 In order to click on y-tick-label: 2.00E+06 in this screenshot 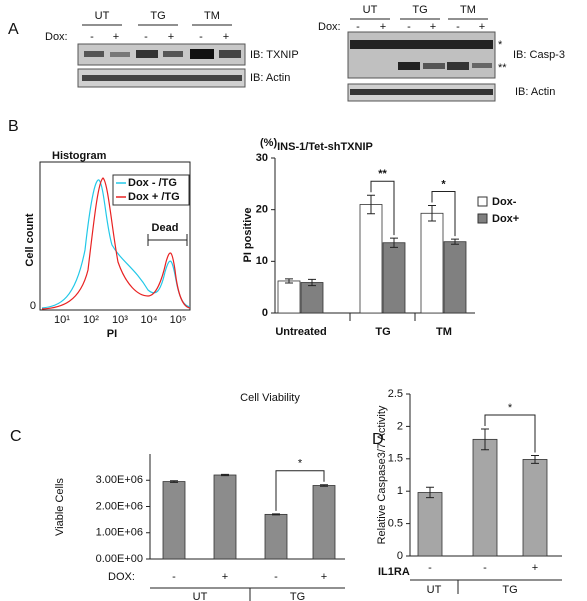, I will do `click(119, 506)`.